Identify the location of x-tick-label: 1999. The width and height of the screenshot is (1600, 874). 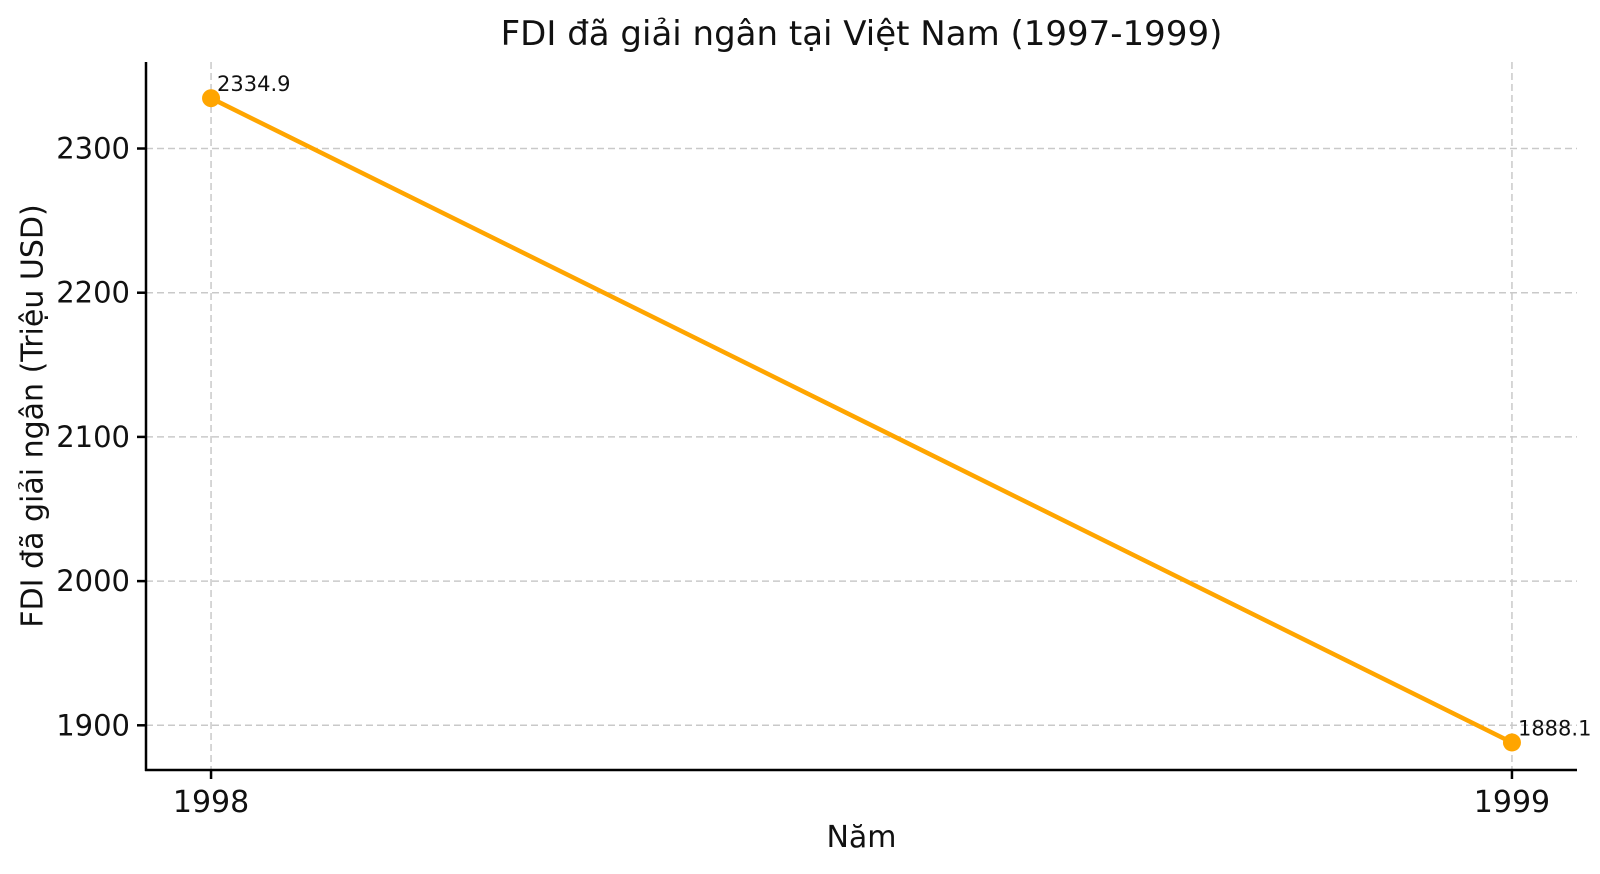
(1512, 802).